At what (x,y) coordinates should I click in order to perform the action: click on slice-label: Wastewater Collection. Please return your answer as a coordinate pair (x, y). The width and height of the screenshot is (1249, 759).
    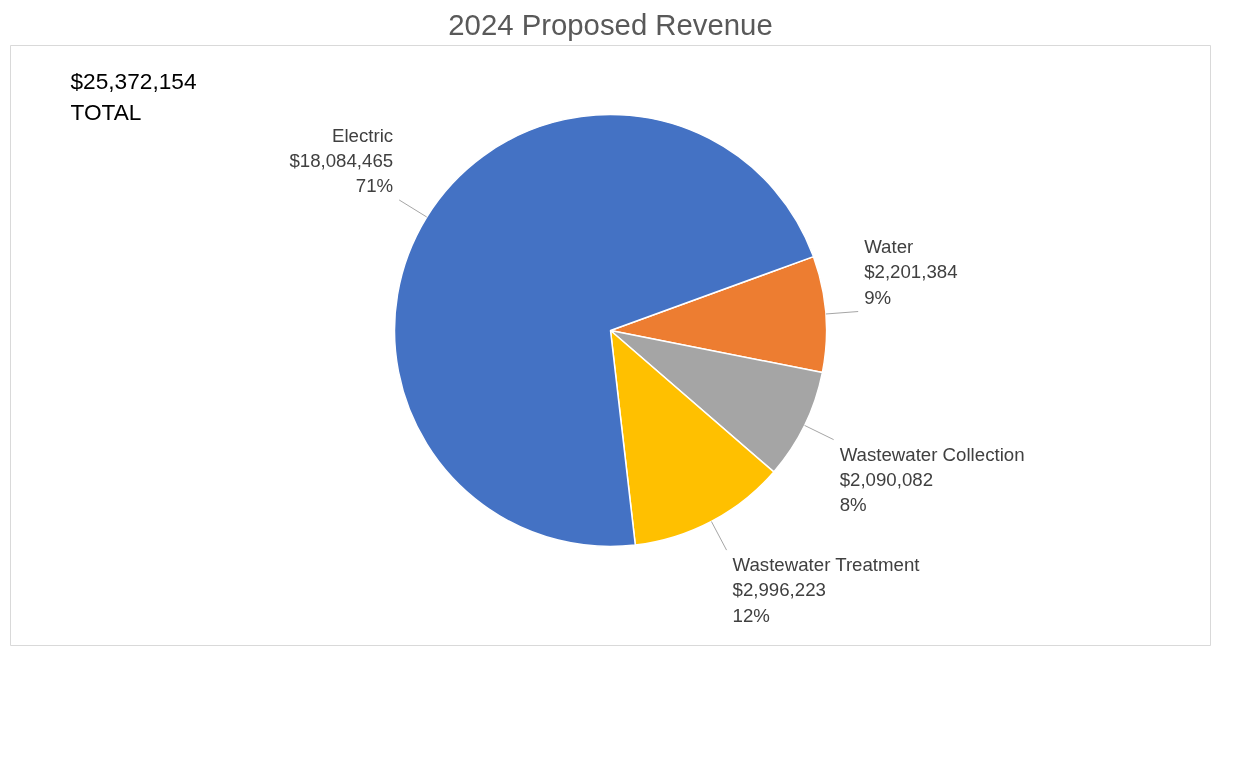
    Looking at the image, I should click on (932, 454).